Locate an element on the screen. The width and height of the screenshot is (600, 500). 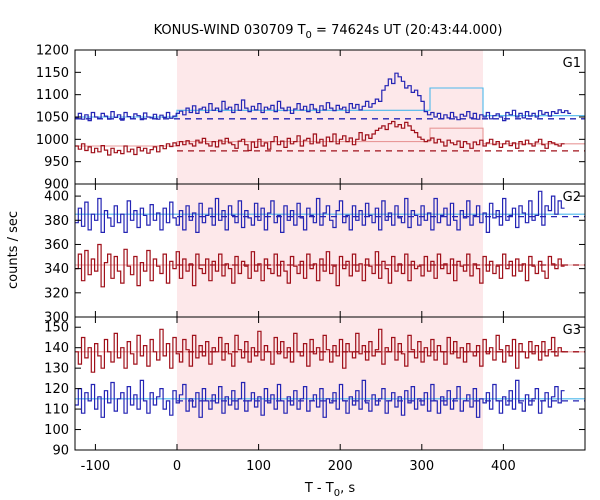
y-tick-label: 1200 is located at coordinates (52, 51).